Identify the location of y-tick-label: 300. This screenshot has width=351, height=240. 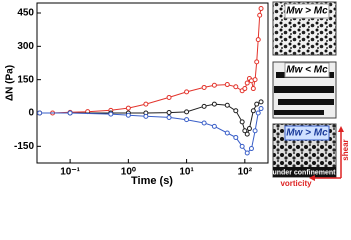
(25, 46).